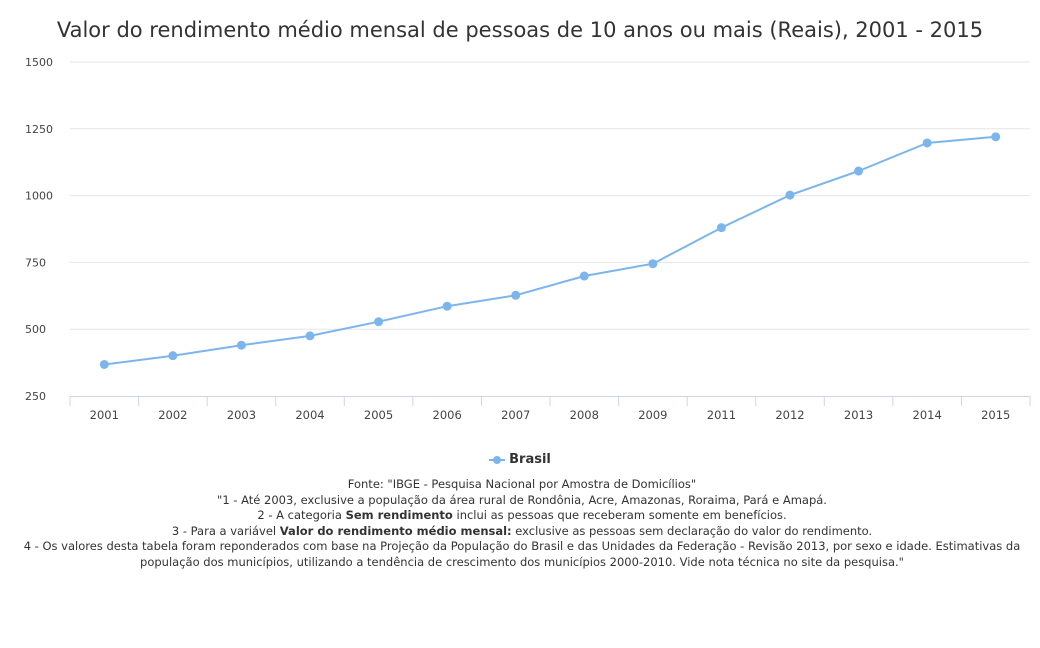  I want to click on x-tick-label: 2011, so click(721, 415).